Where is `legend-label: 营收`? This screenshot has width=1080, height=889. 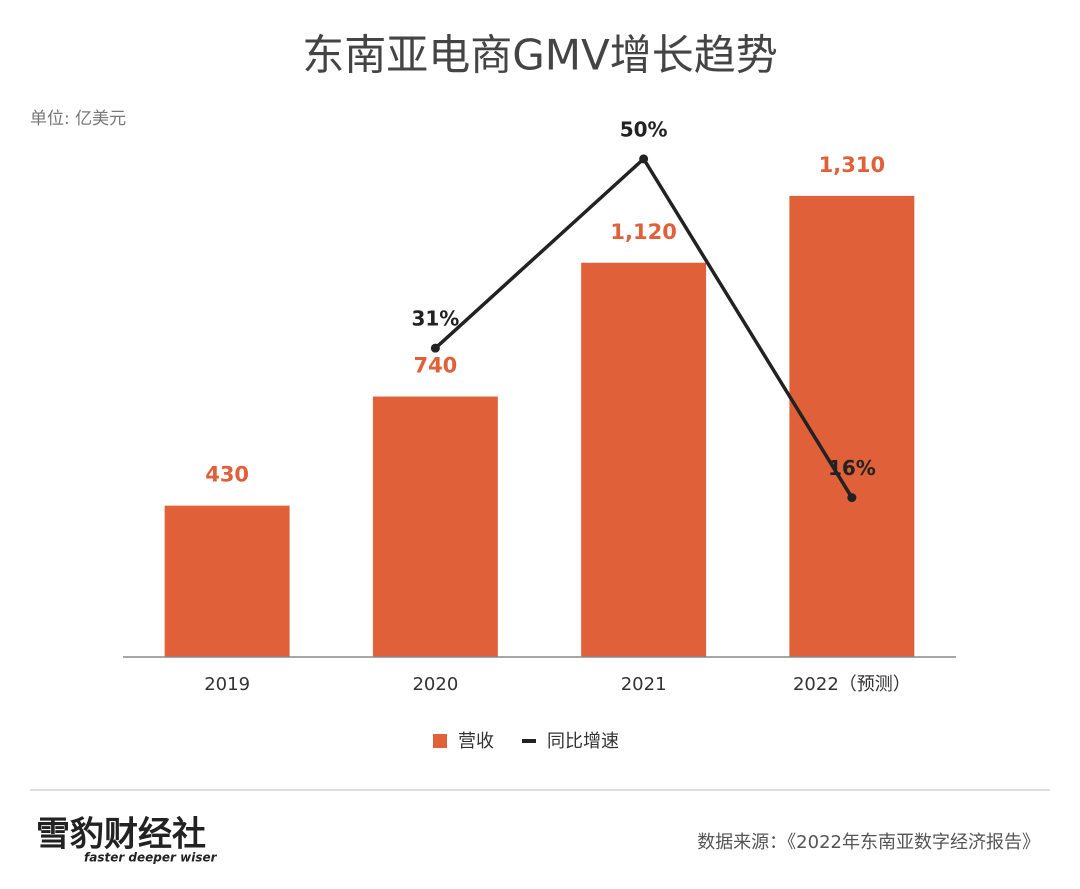
legend-label: 营收 is located at coordinates (476, 741).